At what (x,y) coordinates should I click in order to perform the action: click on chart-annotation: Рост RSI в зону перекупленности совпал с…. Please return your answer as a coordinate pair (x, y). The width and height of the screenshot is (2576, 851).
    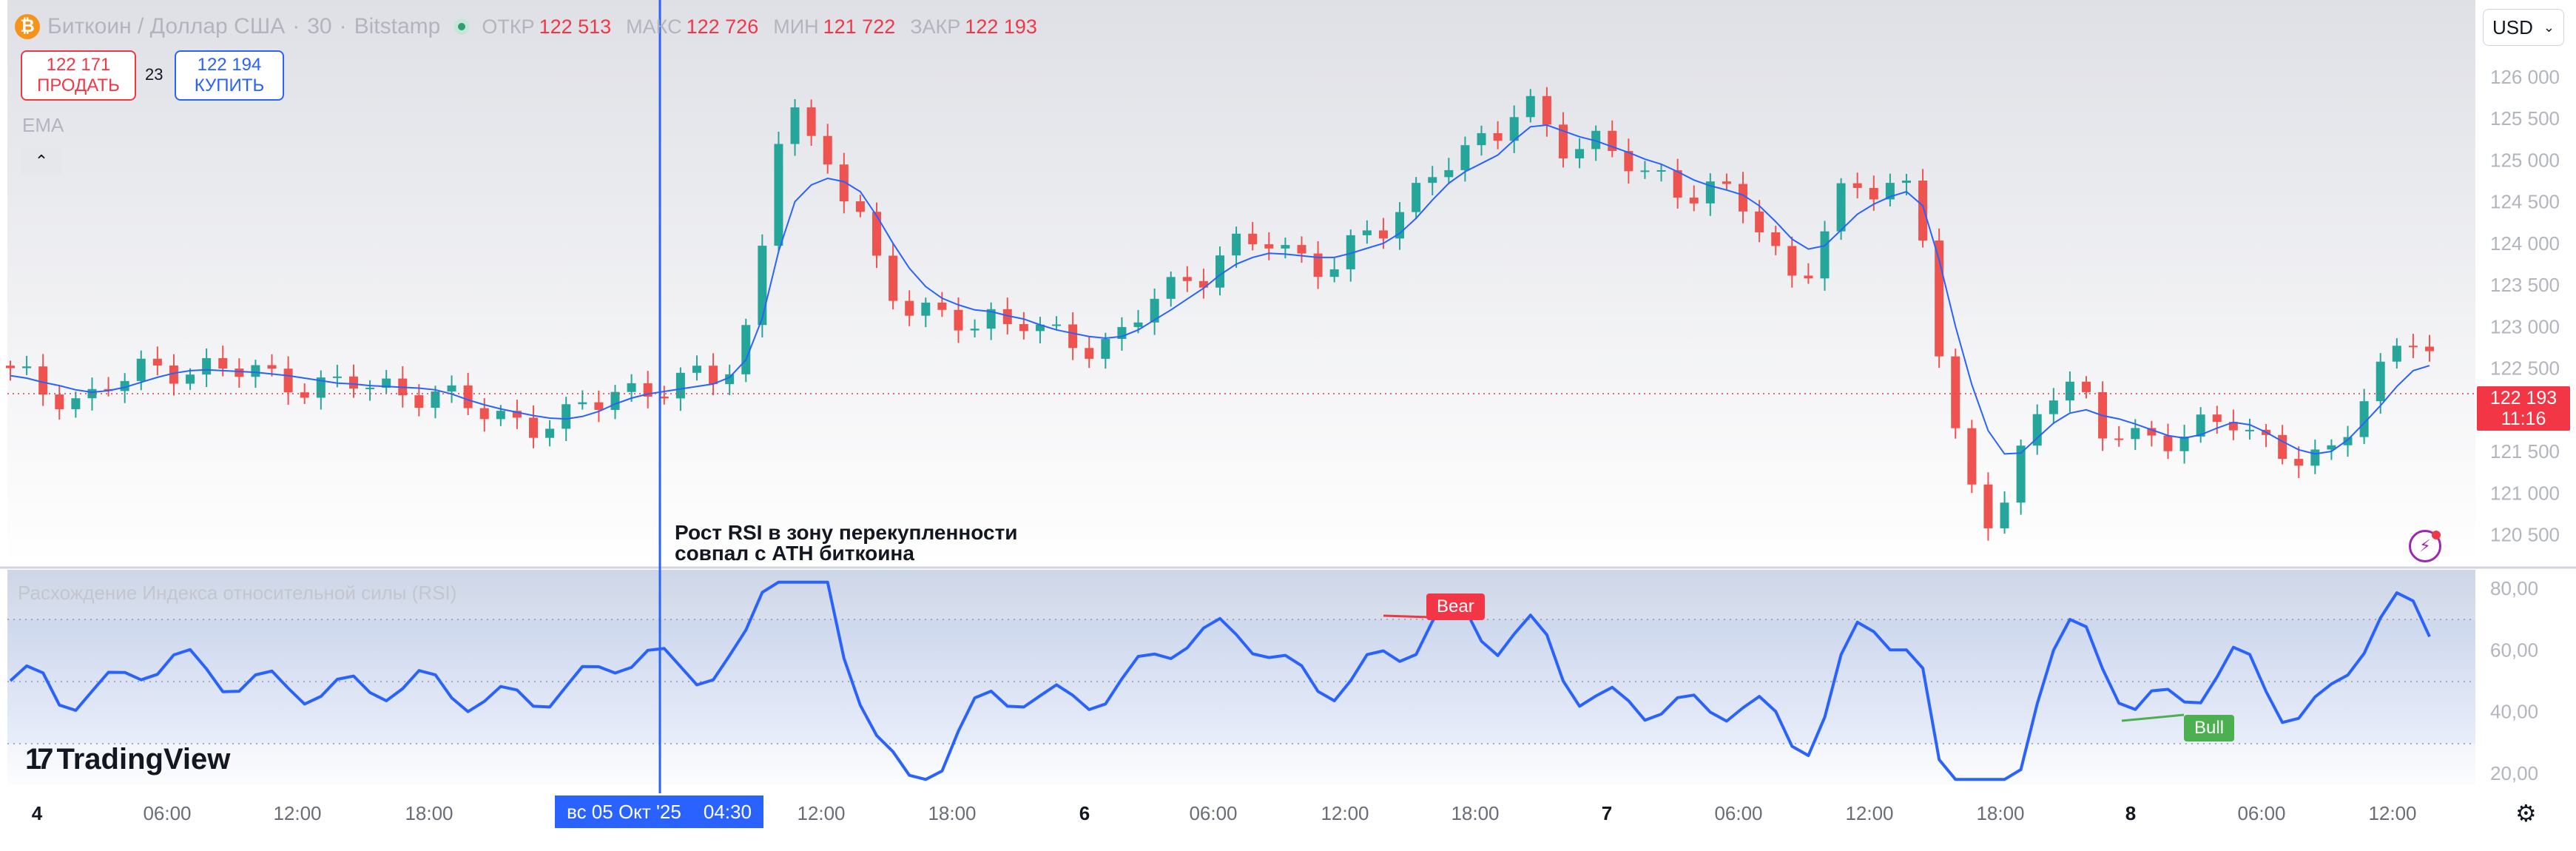
    Looking at the image, I should click on (846, 543).